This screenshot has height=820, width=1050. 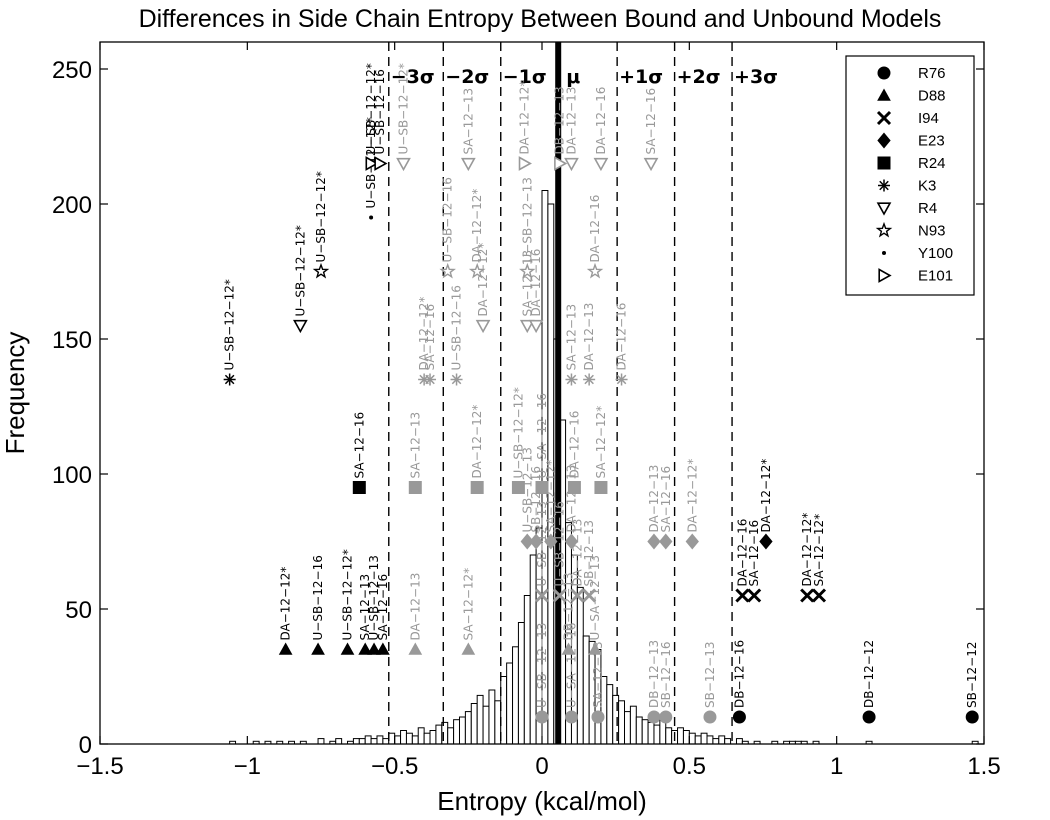 What do you see at coordinates (932, 163) in the screenshot?
I see `legend-label: R24` at bounding box center [932, 163].